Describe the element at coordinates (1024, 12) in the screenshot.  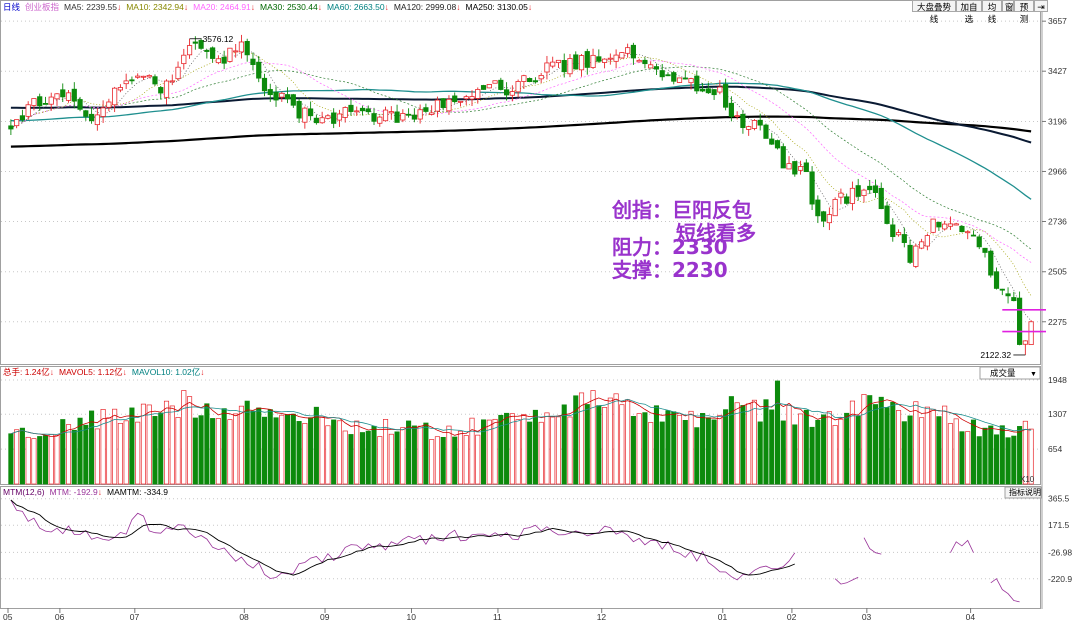
I see `toolbar-button-forecast: 预测` at that location.